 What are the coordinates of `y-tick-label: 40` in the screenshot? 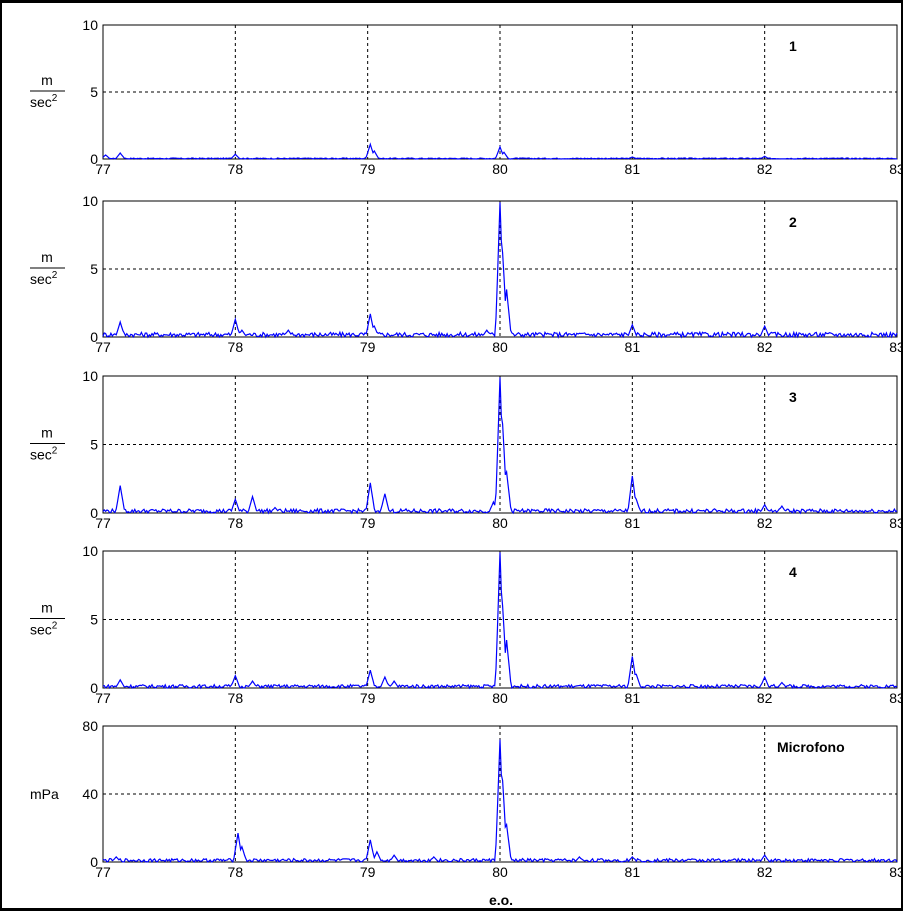 It's located at (90, 794).